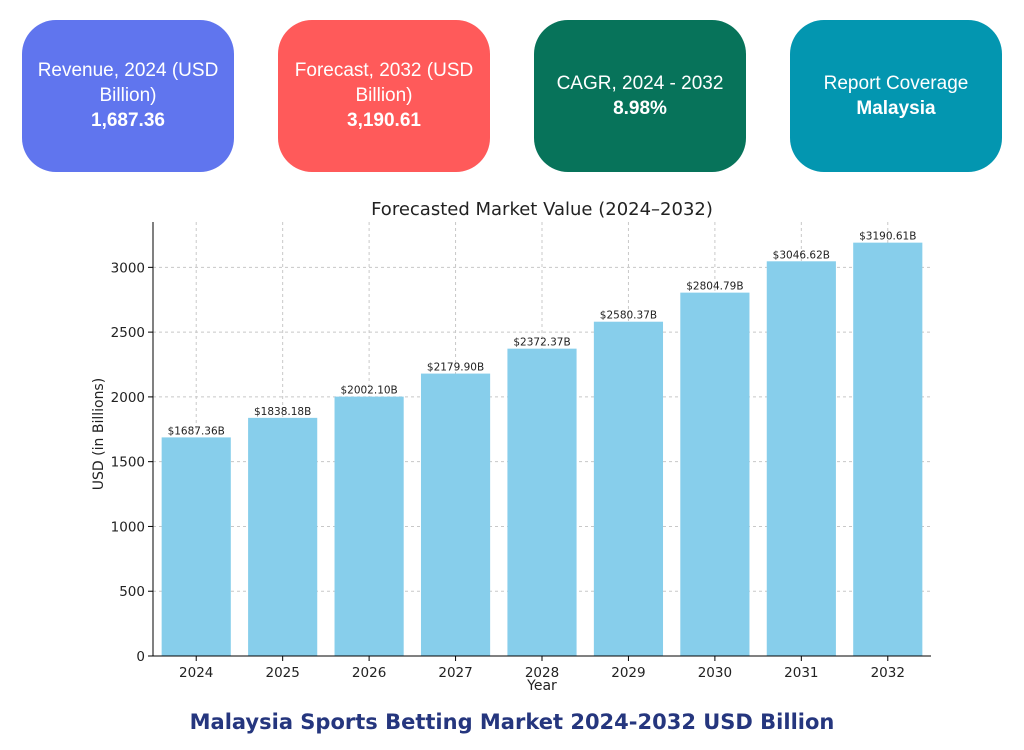 Image resolution: width=1024 pixels, height=750 pixels. What do you see at coordinates (714, 287) in the screenshot?
I see `data-label-2030: $2804.79B` at bounding box center [714, 287].